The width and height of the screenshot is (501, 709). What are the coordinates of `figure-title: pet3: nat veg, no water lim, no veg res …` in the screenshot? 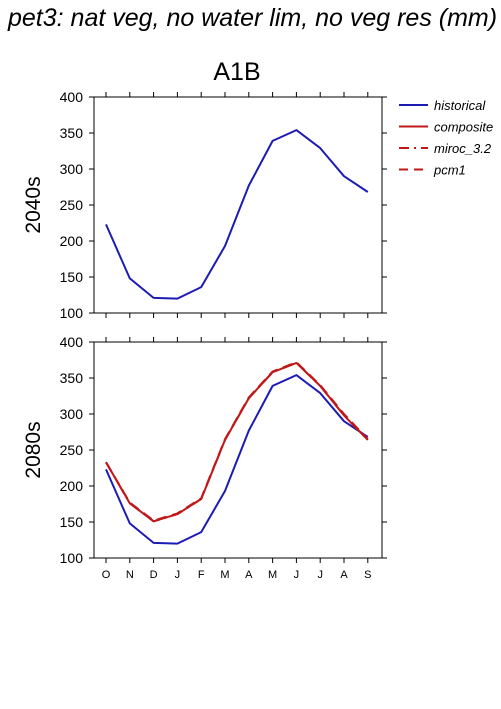 It's located at (253, 18).